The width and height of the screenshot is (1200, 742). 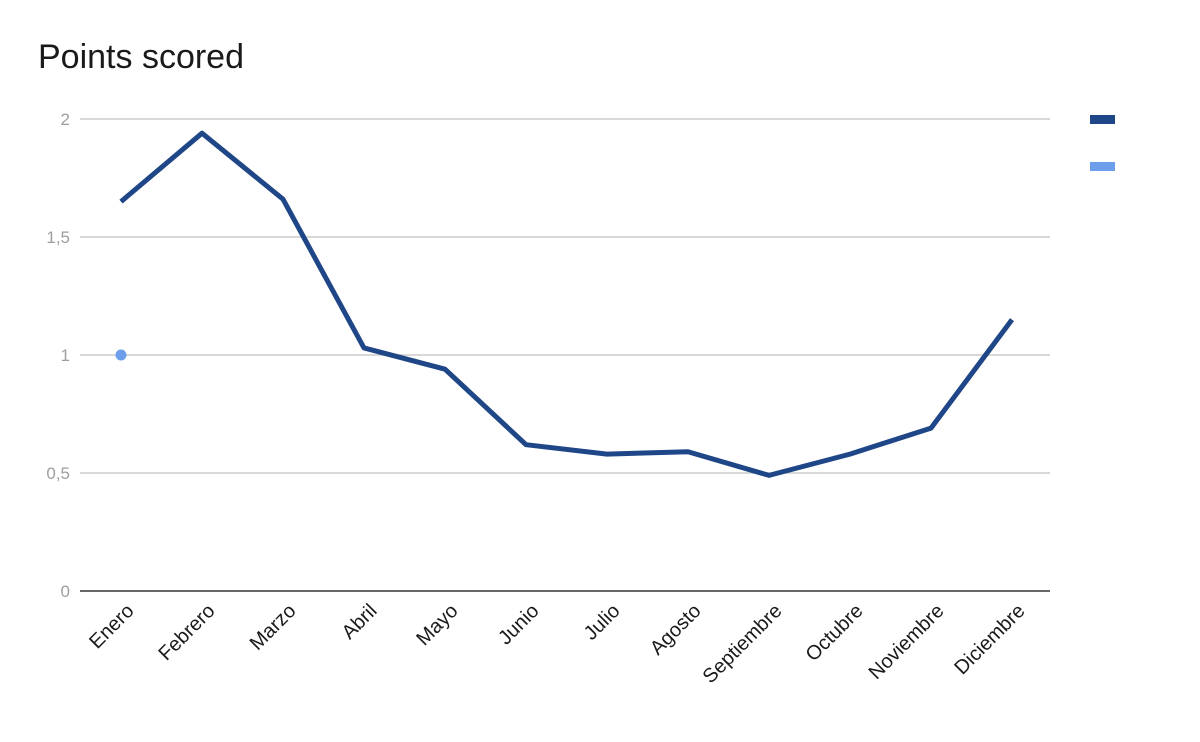 I want to click on x-tick-label: Abril, so click(x=360, y=622).